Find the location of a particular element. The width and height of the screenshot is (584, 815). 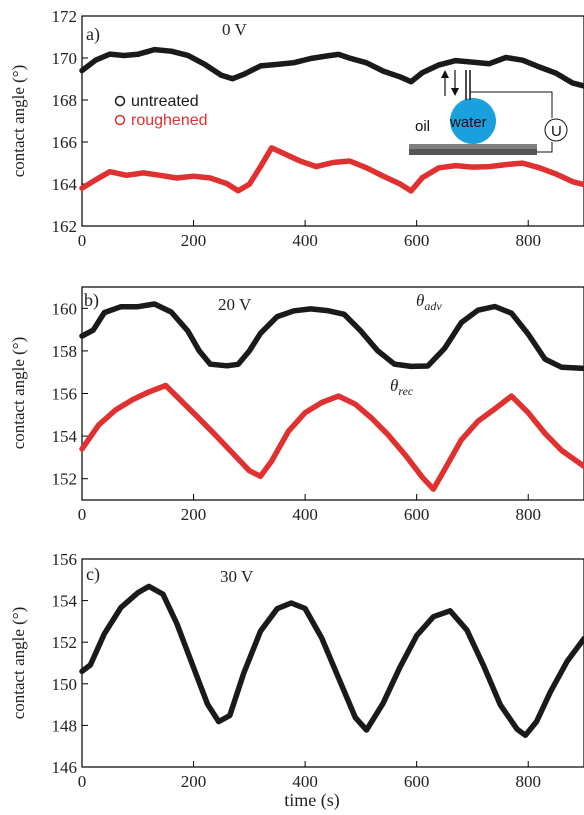

legend: untreated roughened is located at coordinates (161, 111).